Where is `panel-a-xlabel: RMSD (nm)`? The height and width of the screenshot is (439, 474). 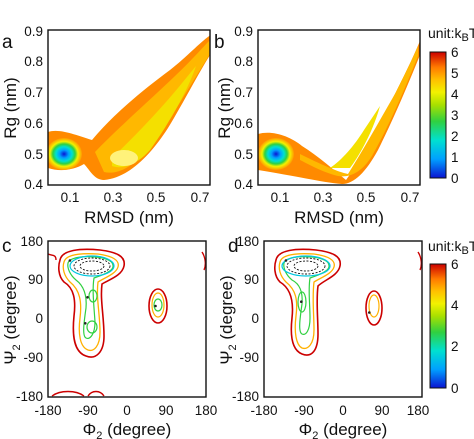 panel-a-xlabel: RMSD (nm) is located at coordinates (129, 217).